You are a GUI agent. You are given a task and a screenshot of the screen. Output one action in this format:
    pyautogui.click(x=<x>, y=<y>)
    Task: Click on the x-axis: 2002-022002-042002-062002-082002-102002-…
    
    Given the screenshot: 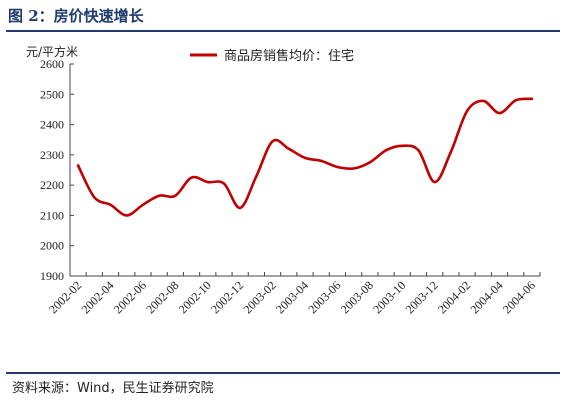 What is the action you would take?
    pyautogui.click(x=293, y=294)
    